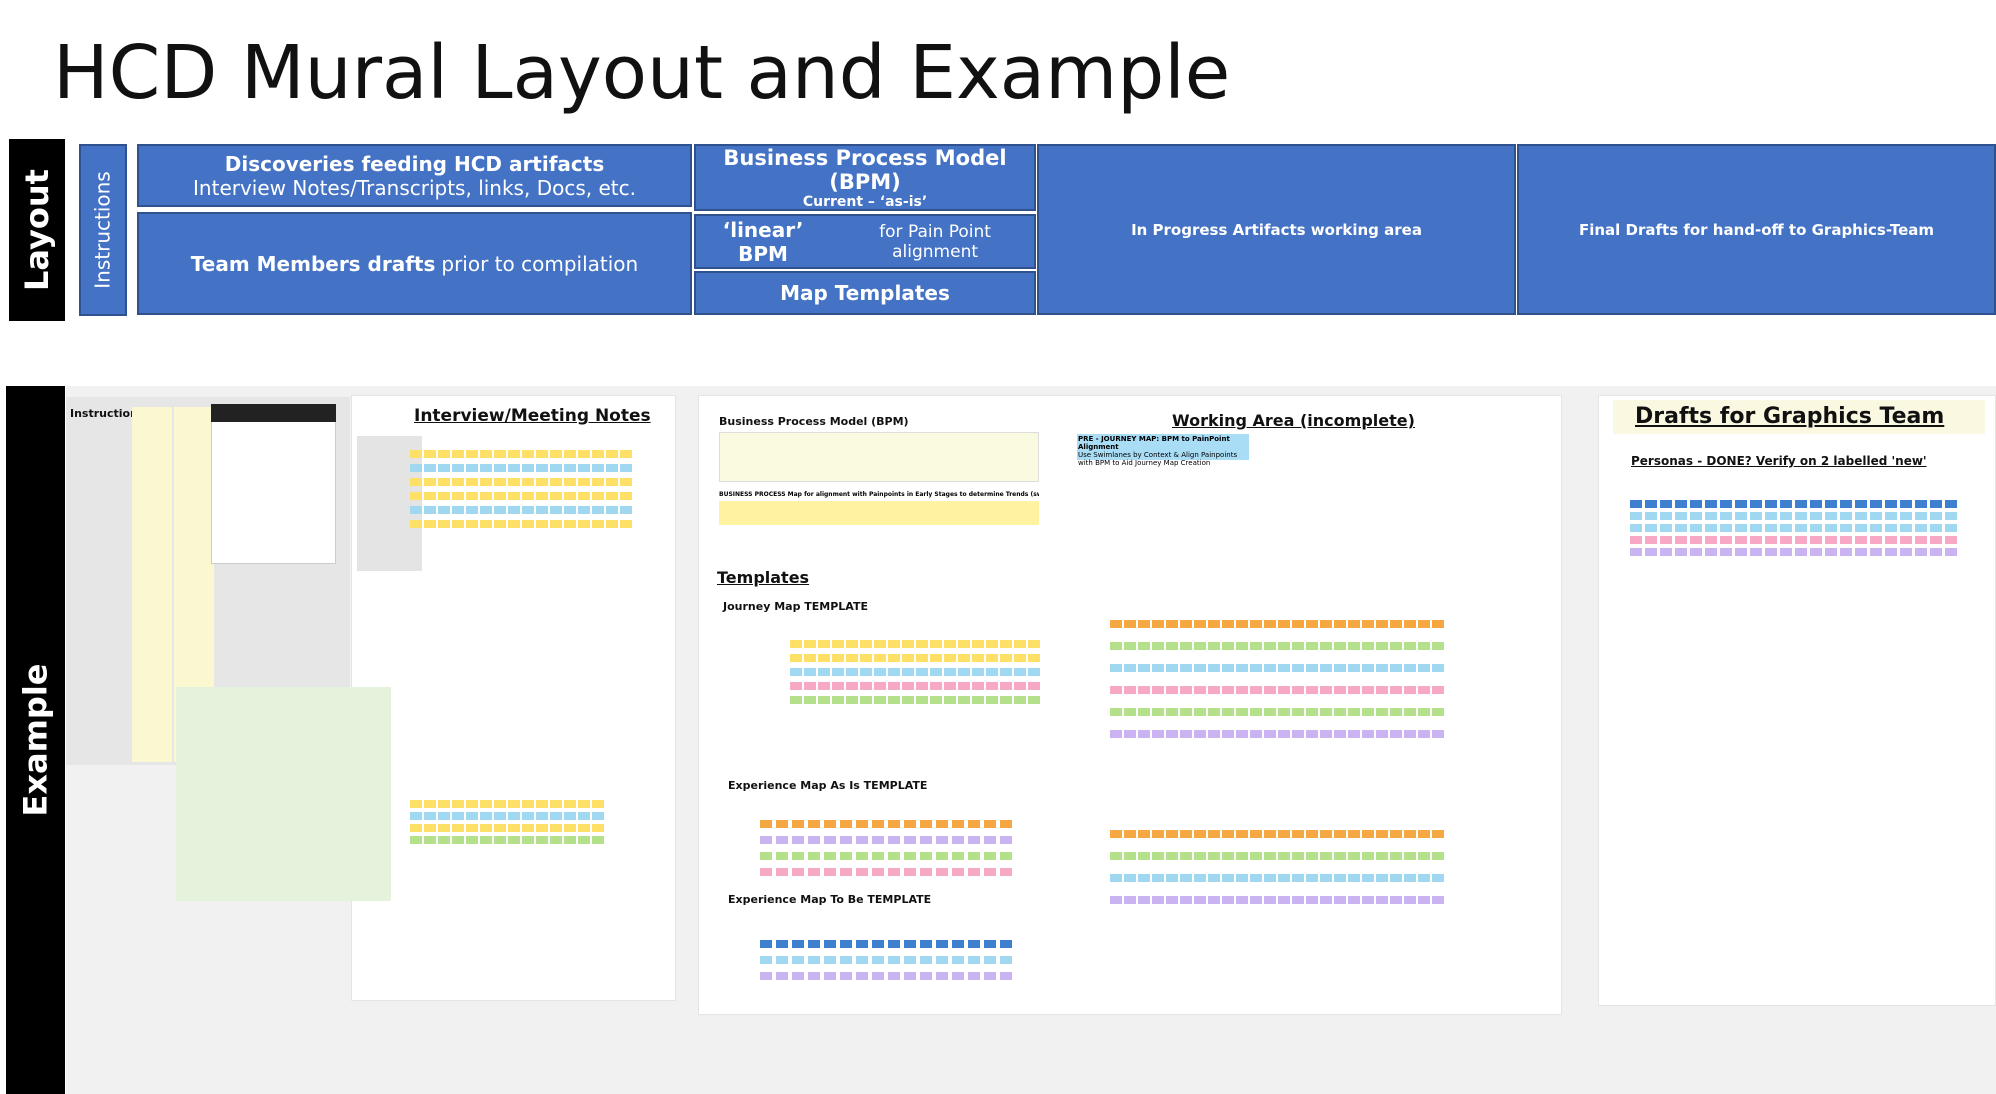 The image size is (1996, 1094). What do you see at coordinates (107, 413) in the screenshot?
I see `panel-title: Instructions` at bounding box center [107, 413].